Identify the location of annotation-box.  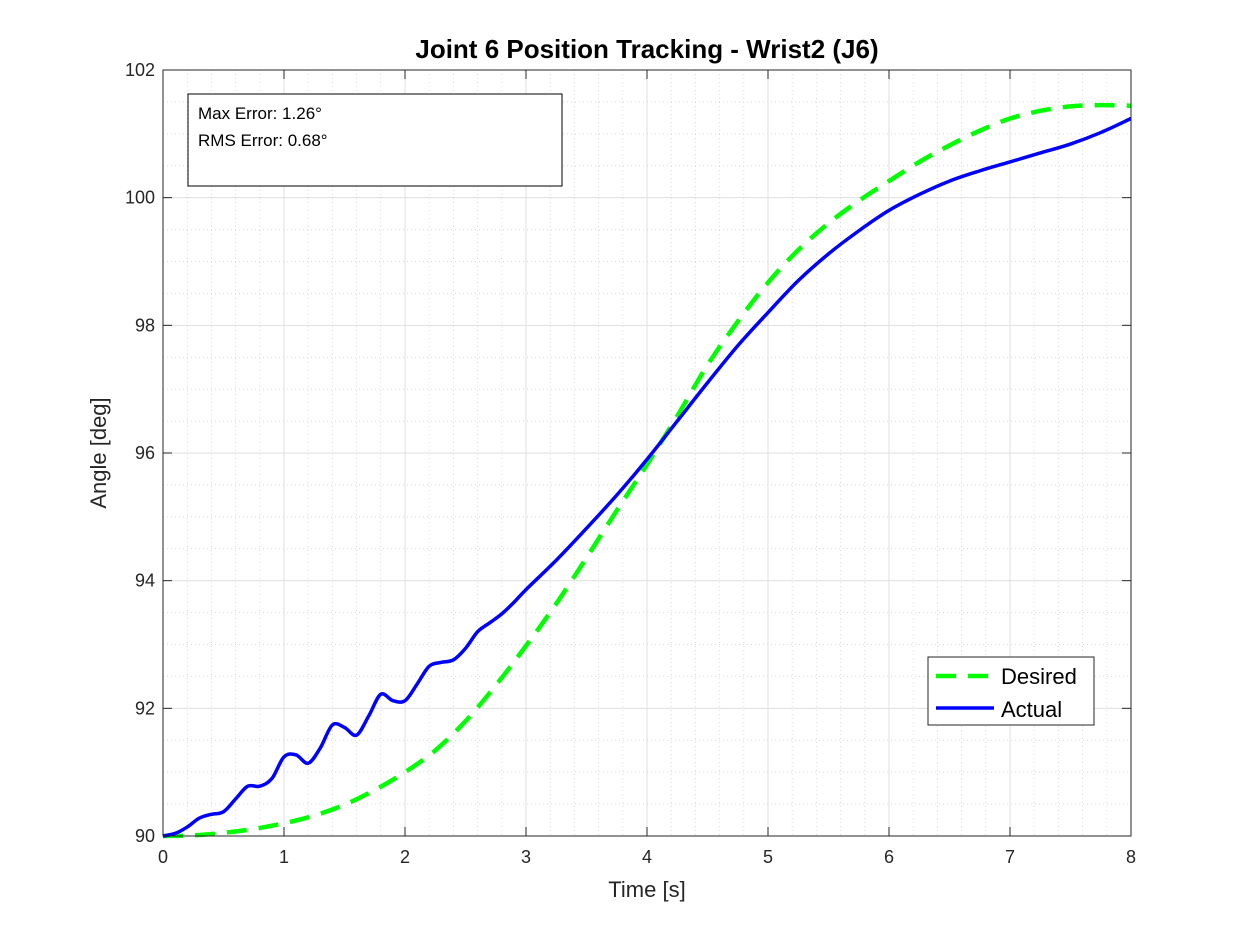
(375, 140).